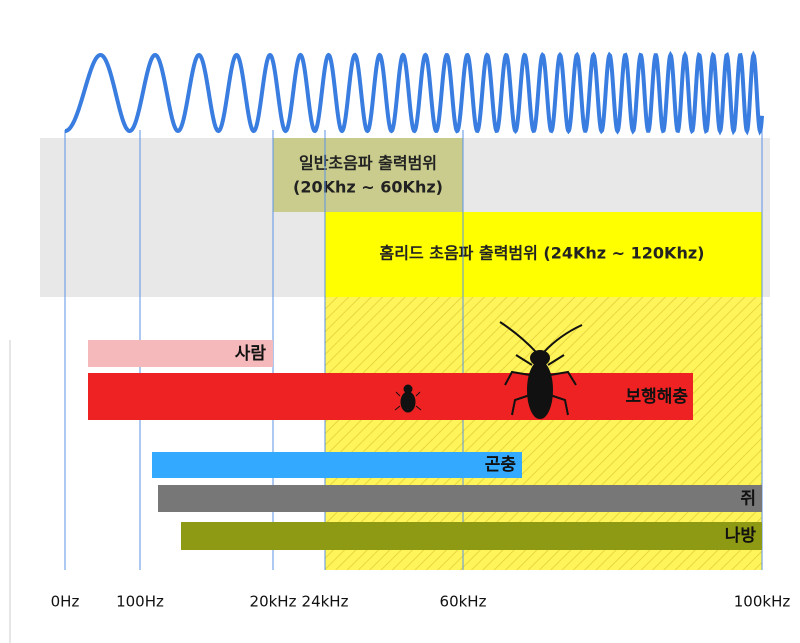 Image resolution: width=800 pixels, height=643 pixels. Describe the element at coordinates (656, 397) in the screenshot. I see `bar-label: 보행해충` at that location.